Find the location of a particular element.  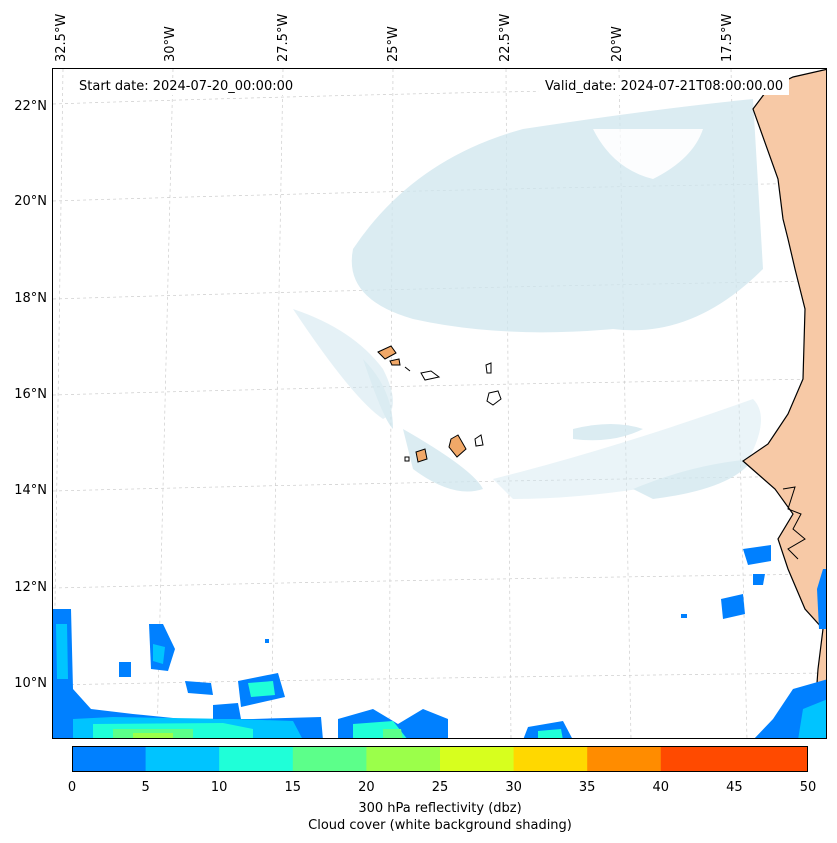

colorbar-label-reflectivity: 300 hPa reflectivity (dbz) is located at coordinates (440, 808).